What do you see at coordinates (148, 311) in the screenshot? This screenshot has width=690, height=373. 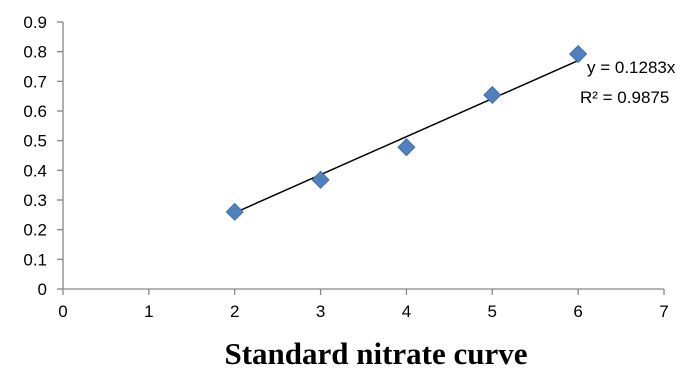 I see `x-tick-label: 1` at bounding box center [148, 311].